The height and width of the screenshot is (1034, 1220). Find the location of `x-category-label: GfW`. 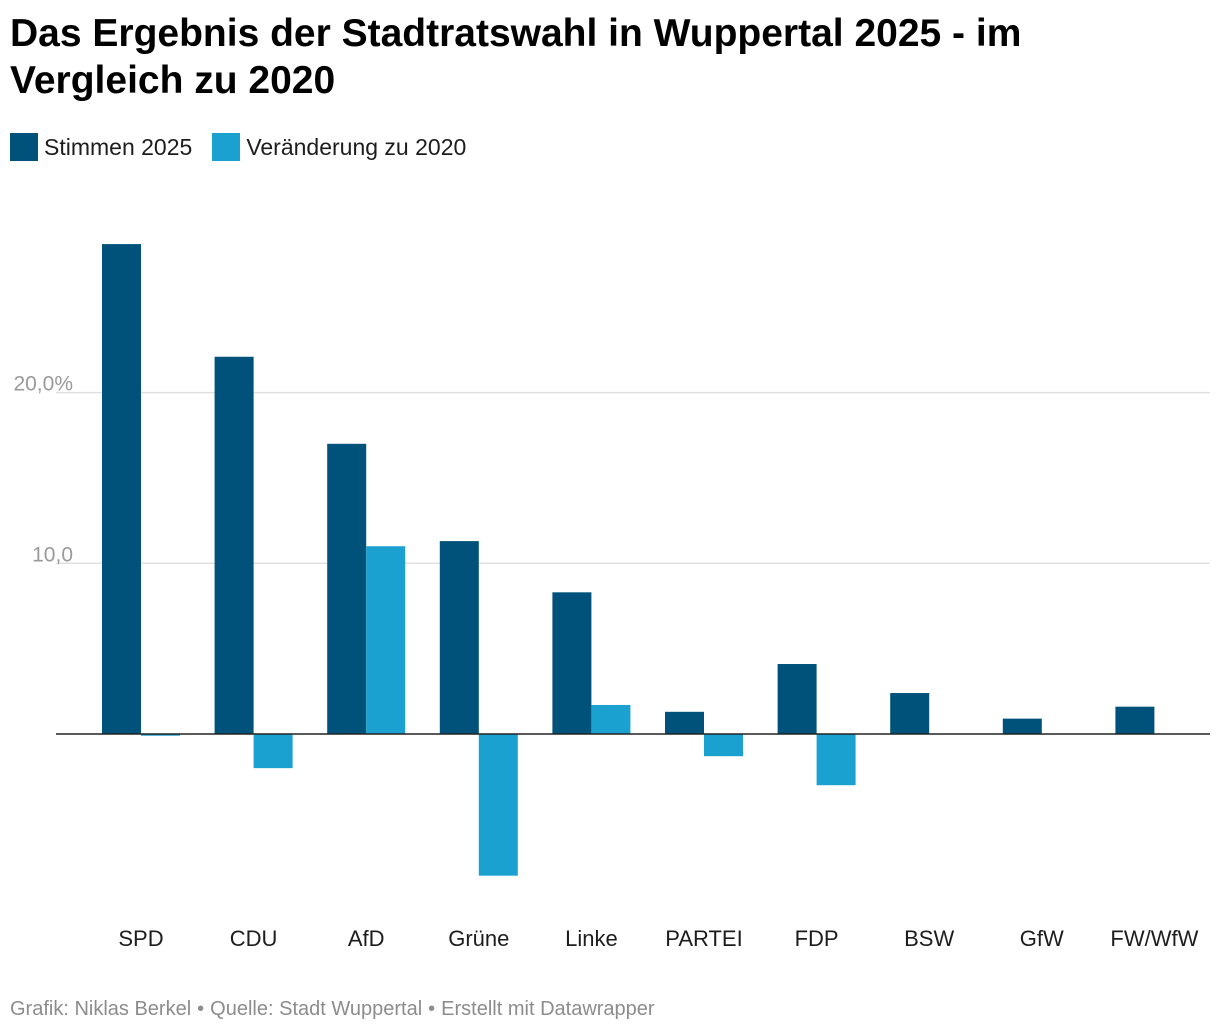

x-category-label: GfW is located at coordinates (1042, 938).